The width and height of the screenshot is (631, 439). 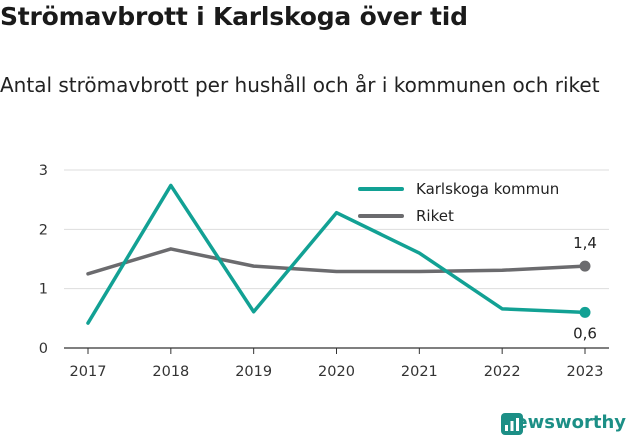 I want to click on chart-title: Strömavbrott i Karlskoga över tid, so click(x=234, y=16).